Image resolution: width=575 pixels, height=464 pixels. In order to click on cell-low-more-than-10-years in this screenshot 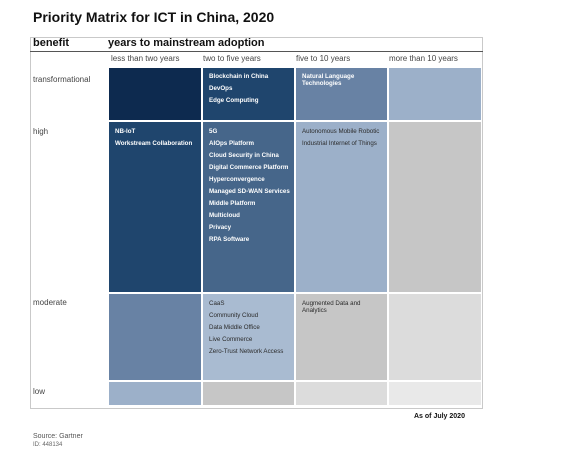, I will do `click(435, 393)`.